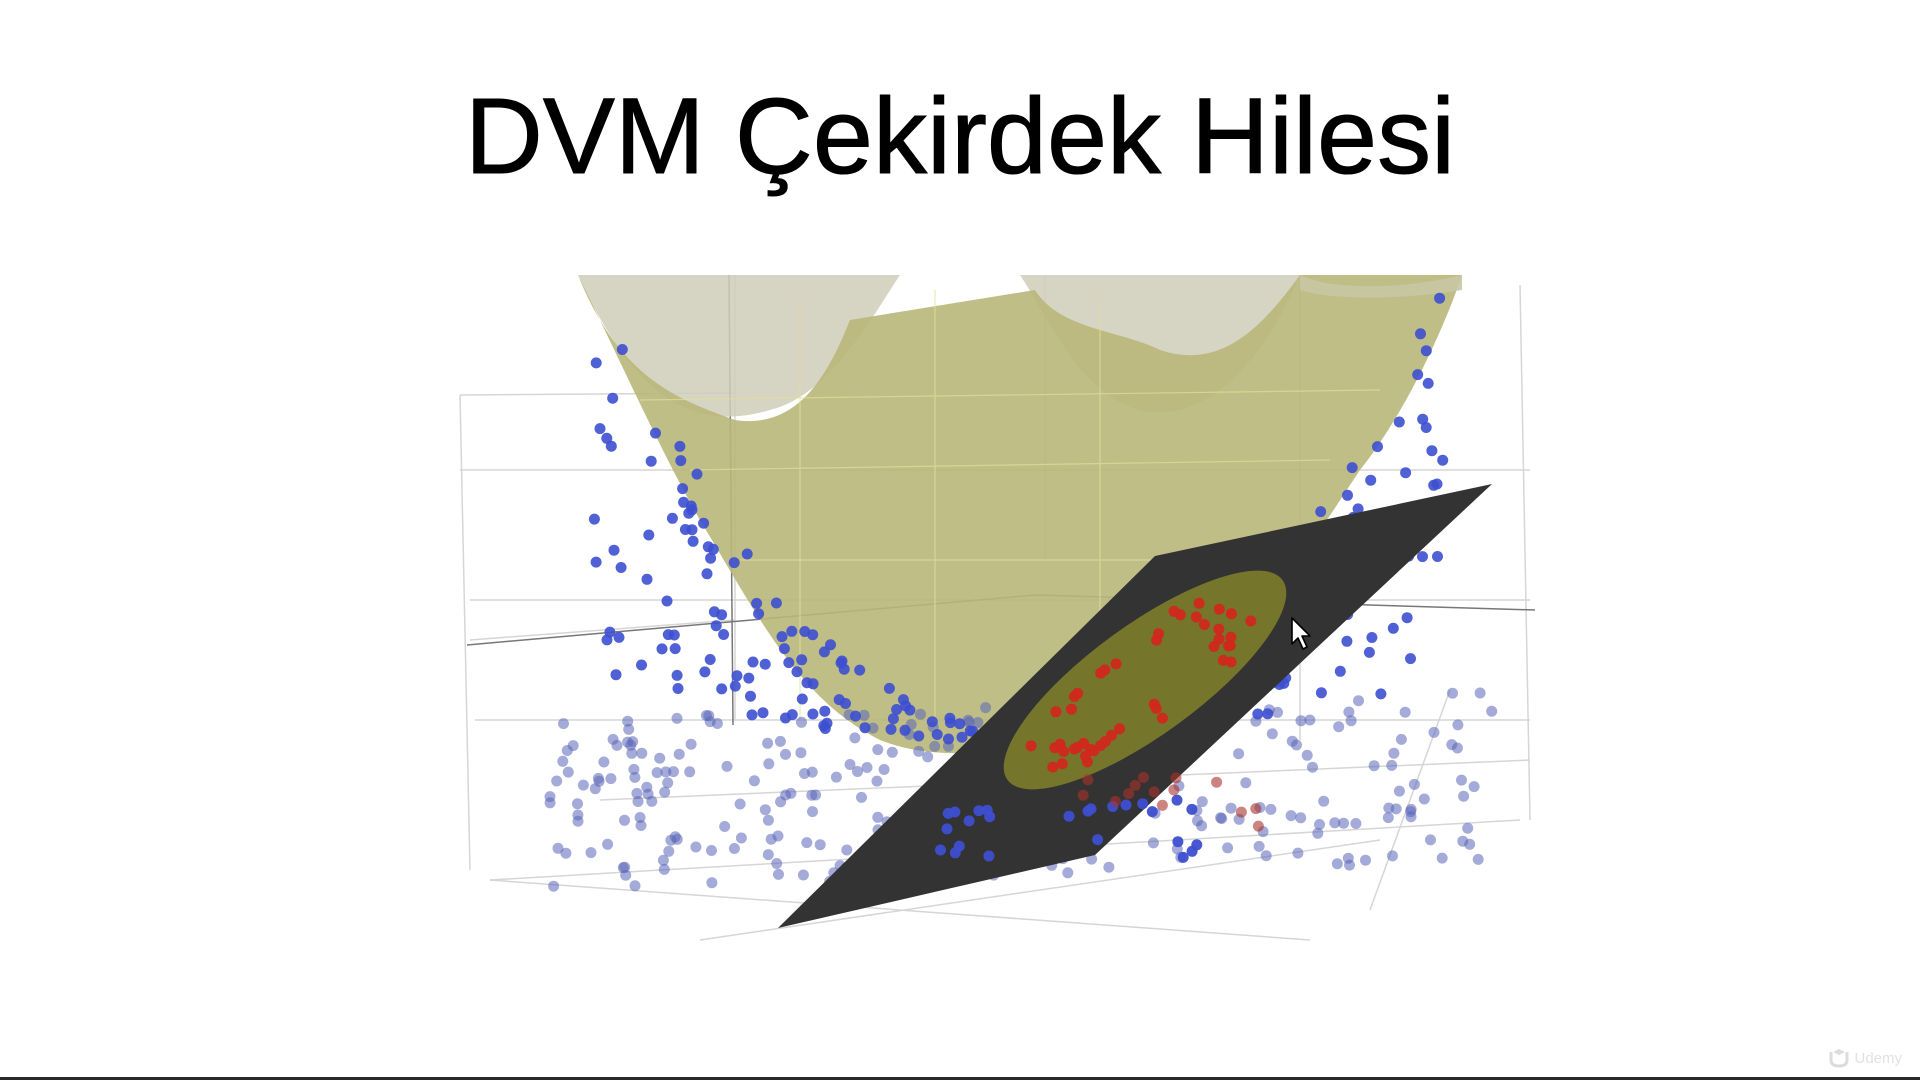 The width and height of the screenshot is (1920, 1080). Describe the element at coordinates (1069, 828) in the screenshot. I see `plane-blue-points` at that location.